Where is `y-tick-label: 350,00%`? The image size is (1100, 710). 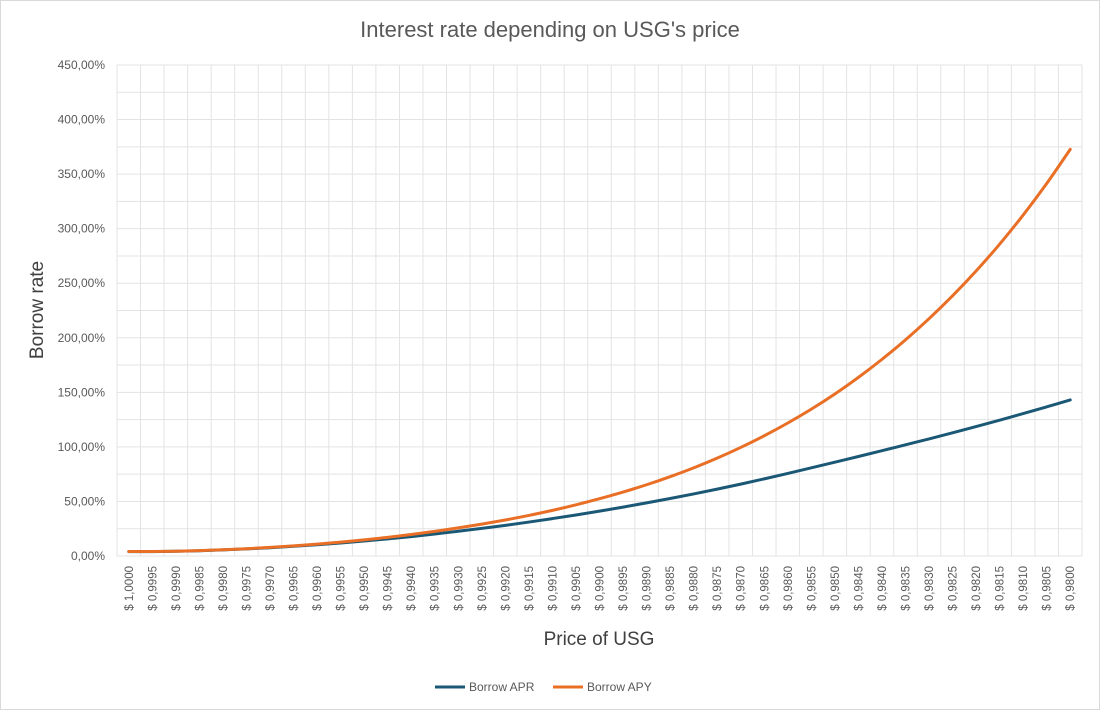 y-tick-label: 350,00% is located at coordinates (82, 174).